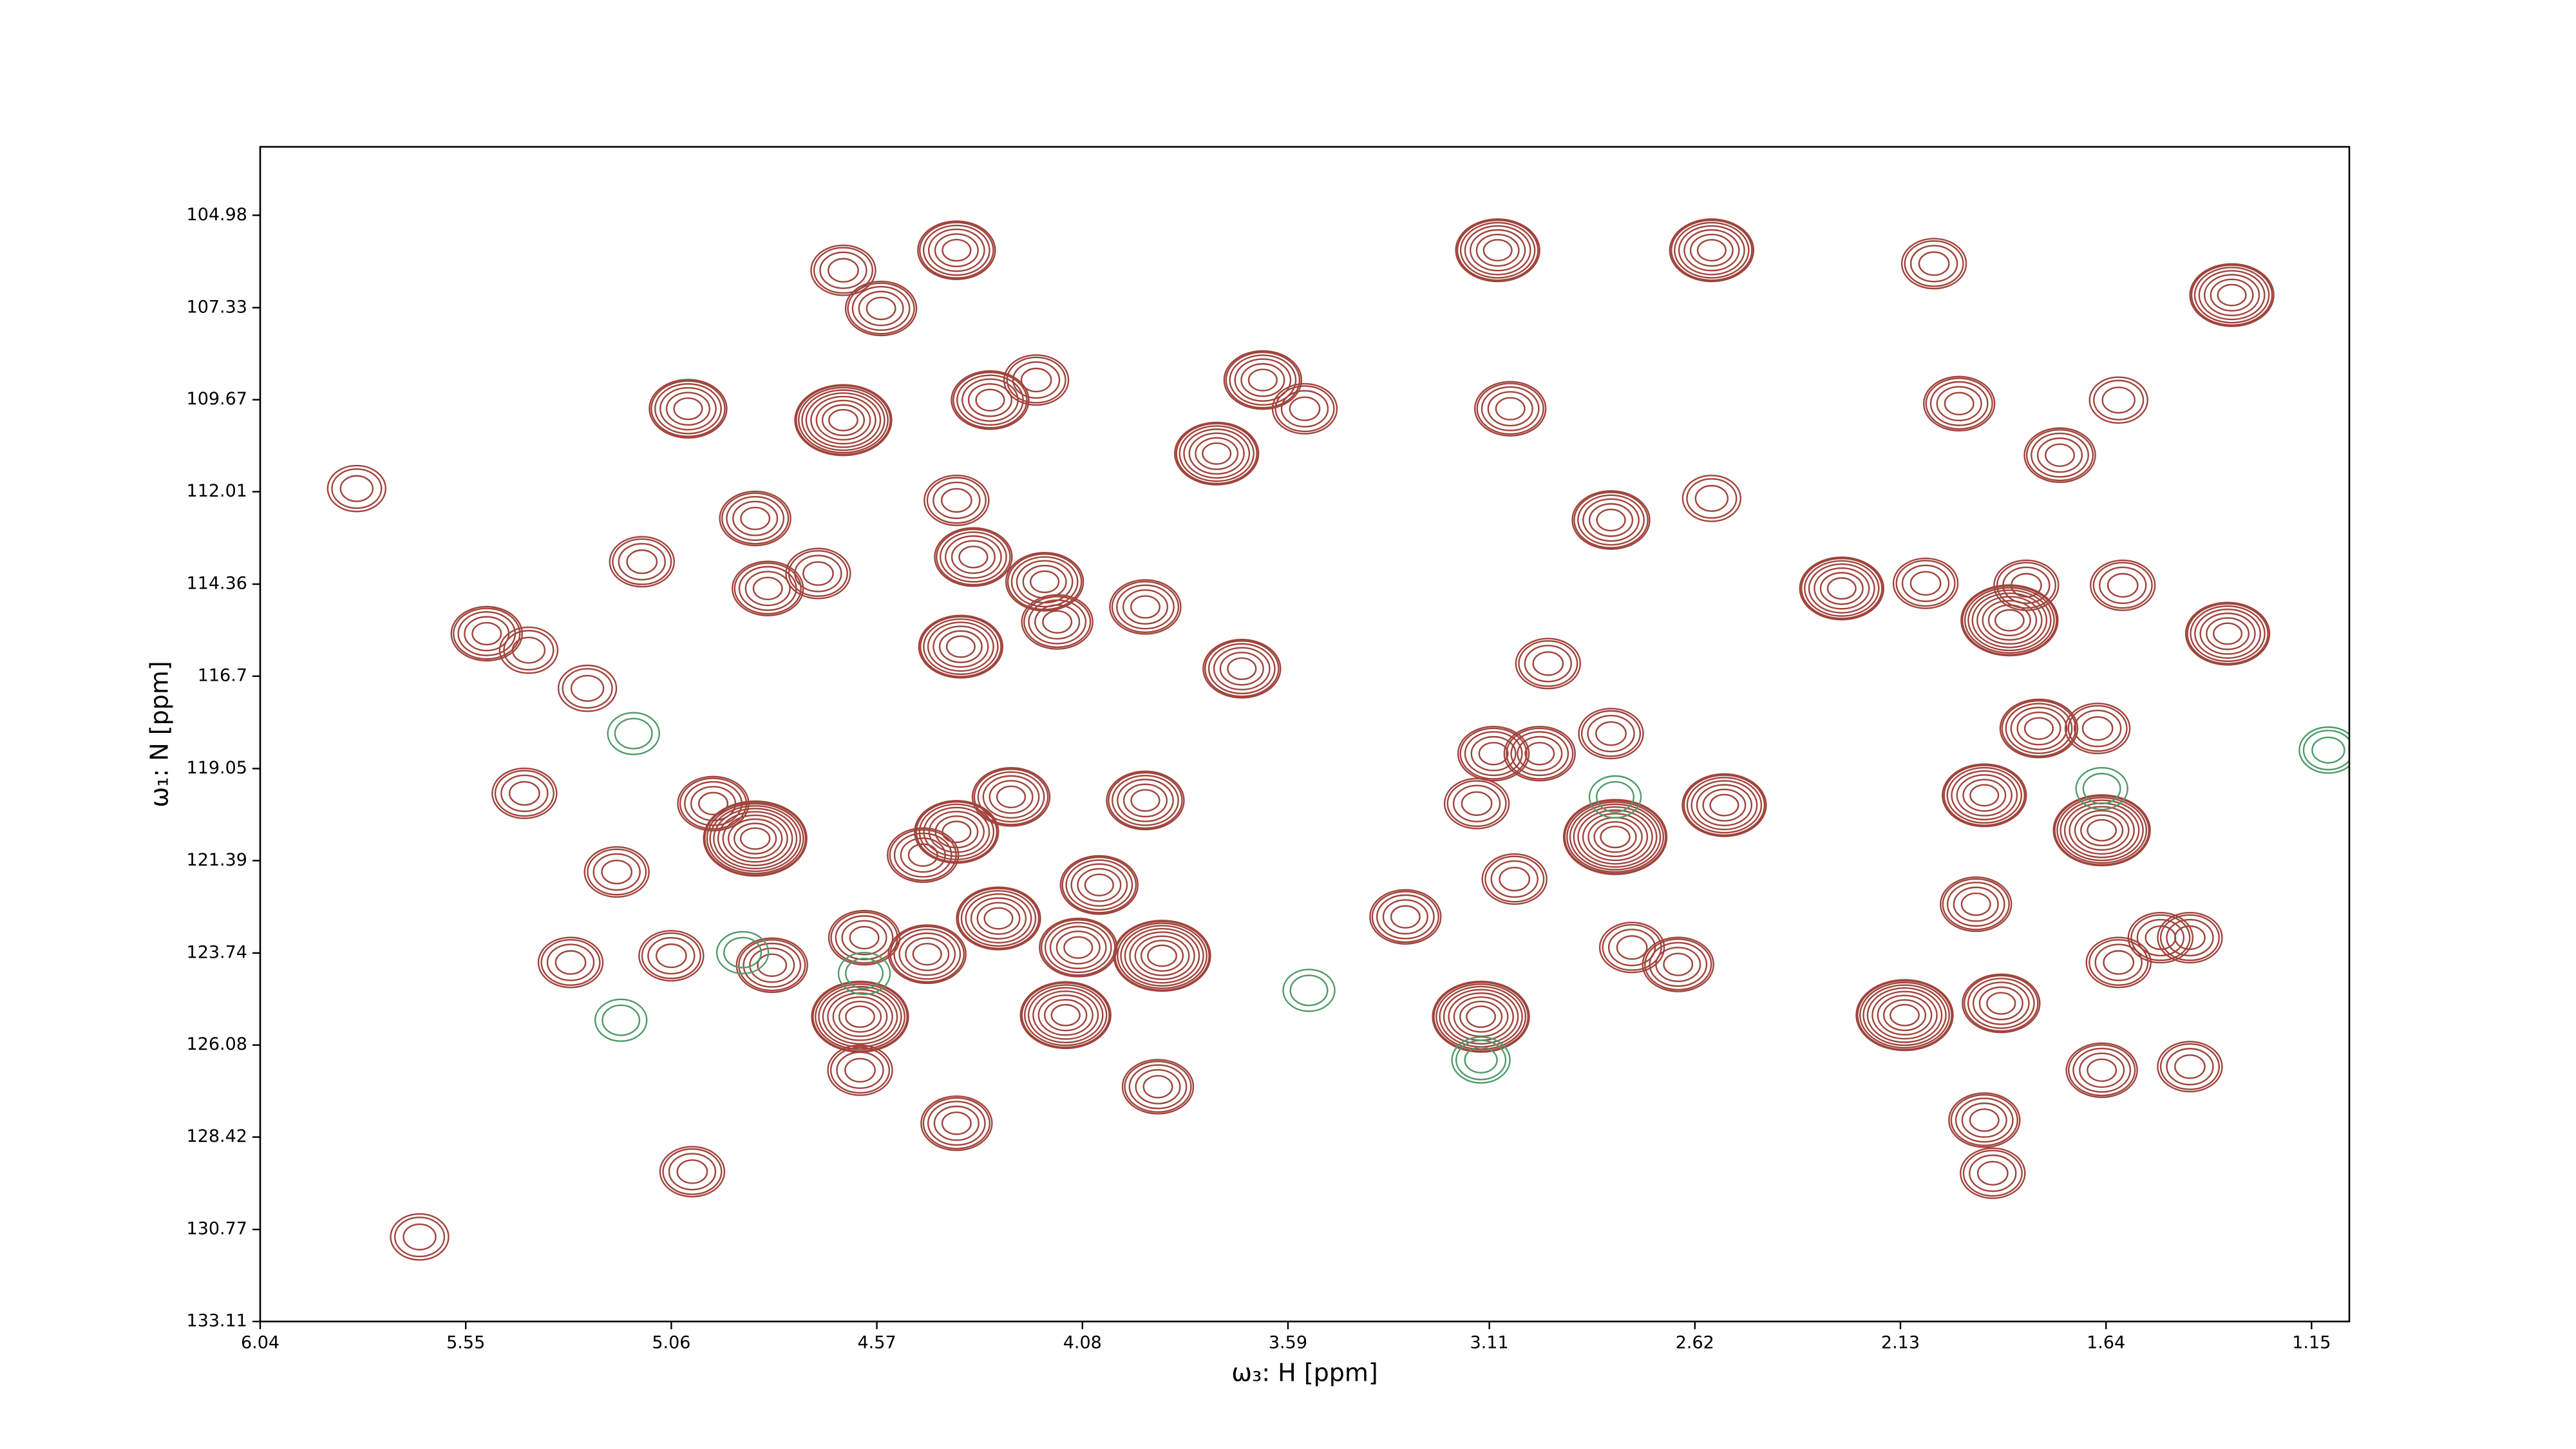 The height and width of the screenshot is (1449, 2576). I want to click on x-axis-label: ω₃: H [ppm], so click(1304, 1373).